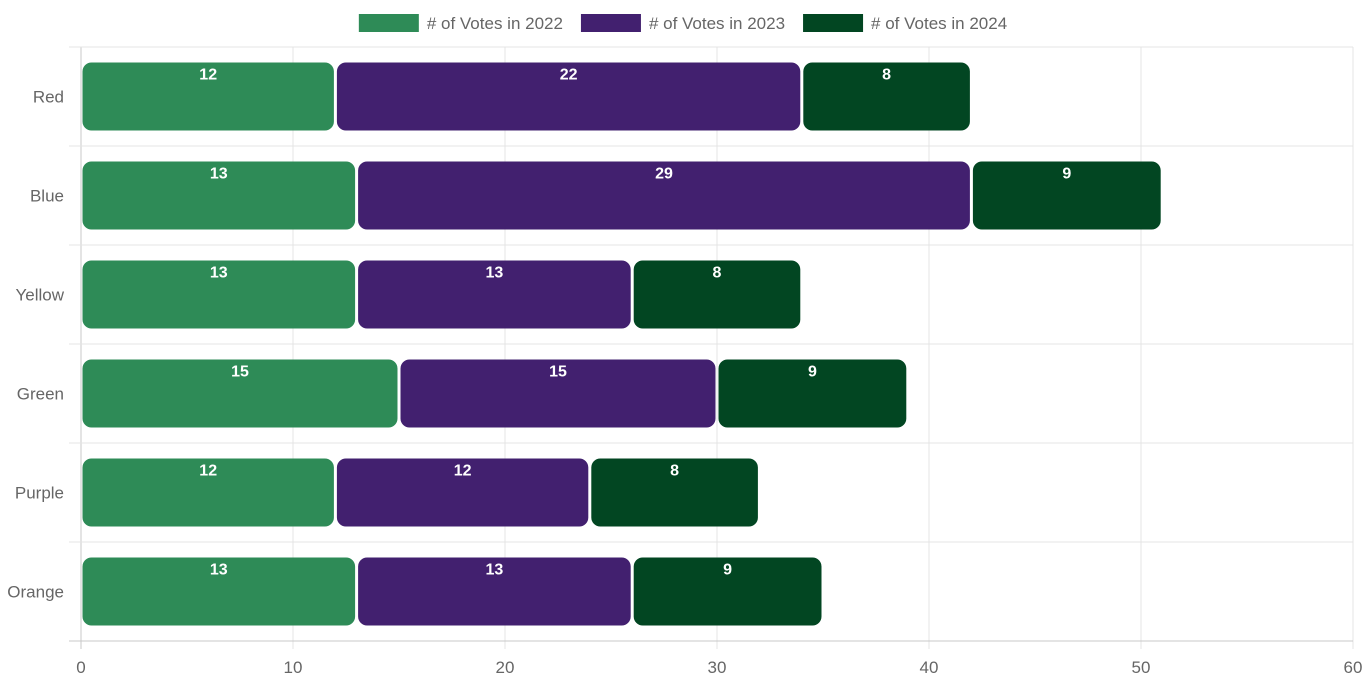  What do you see at coordinates (886, 75) in the screenshot?
I see `data-label-red-series-3: 8` at bounding box center [886, 75].